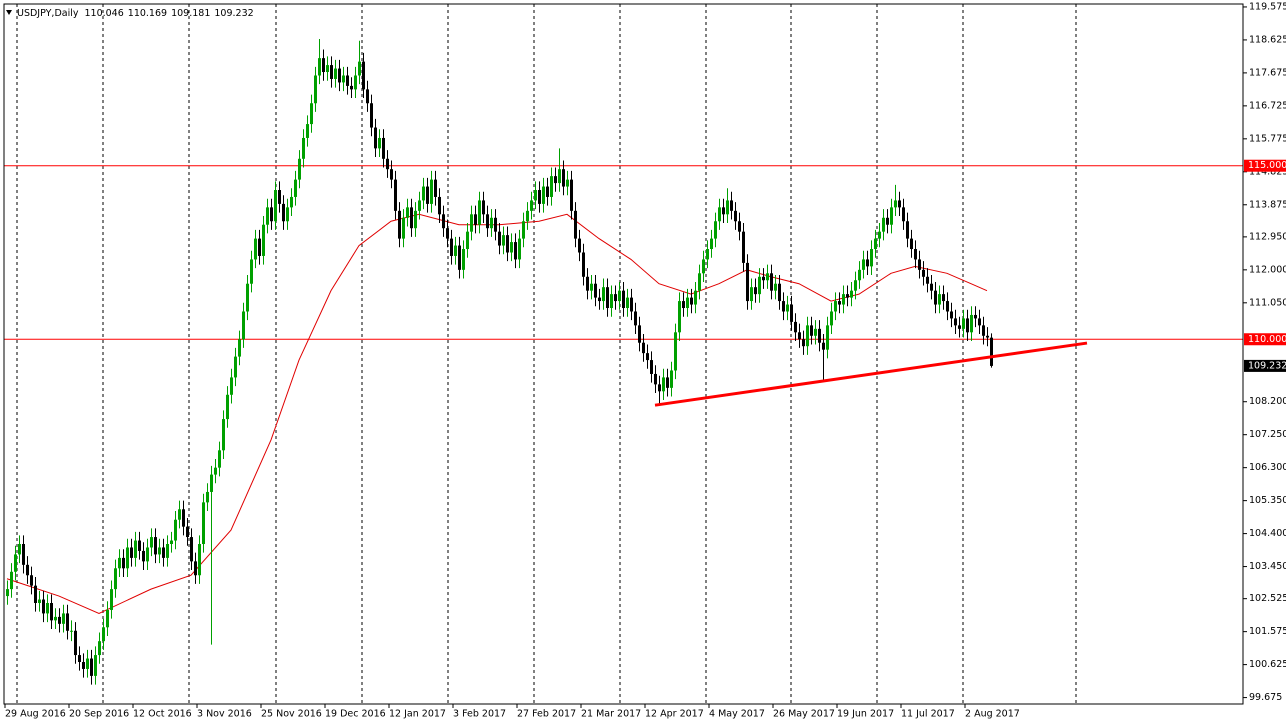 The height and width of the screenshot is (725, 1286). What do you see at coordinates (1265, 697) in the screenshot?
I see `y-tick-label: 99.675` at bounding box center [1265, 697].